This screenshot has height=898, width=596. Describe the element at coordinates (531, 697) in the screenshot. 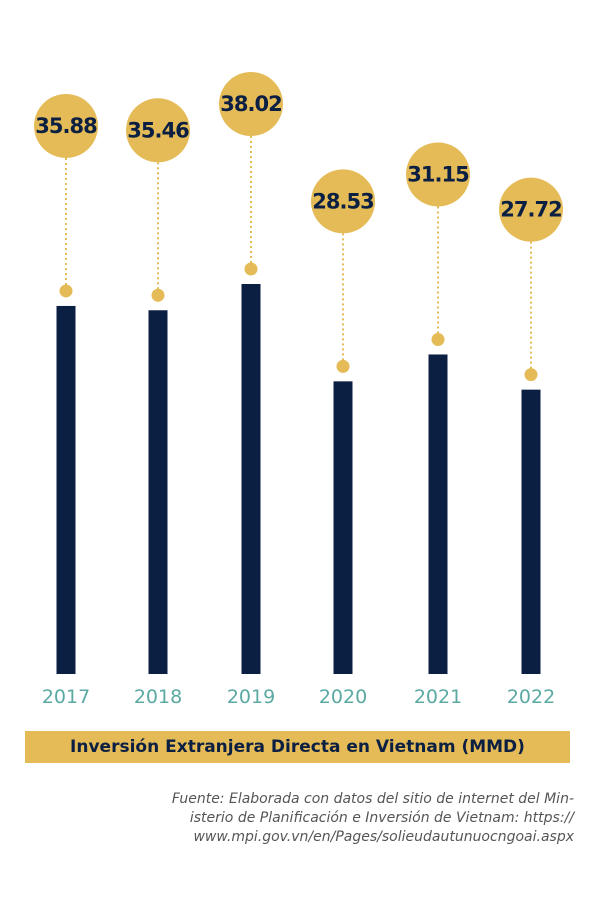

I see `x-tick-label-2022: 2022` at that location.